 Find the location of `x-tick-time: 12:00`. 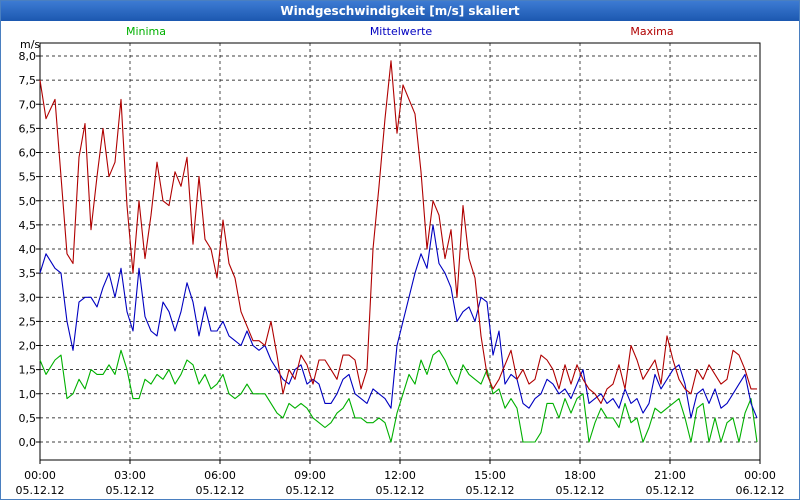

x-tick-time: 12:00 is located at coordinates (400, 475).